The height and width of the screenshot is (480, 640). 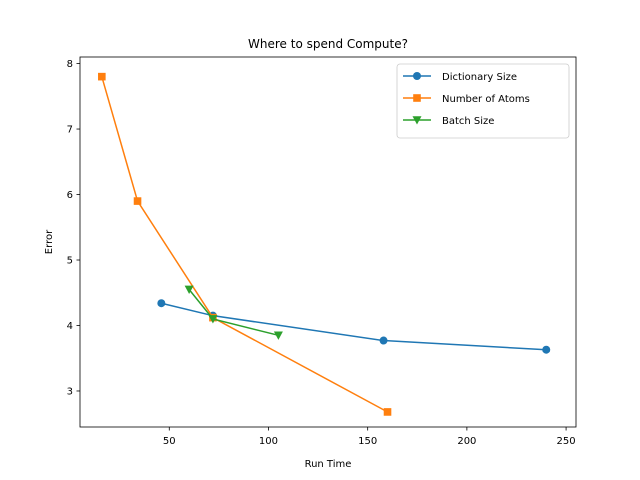 I want to click on y-tick-label: 7, so click(x=70, y=130).